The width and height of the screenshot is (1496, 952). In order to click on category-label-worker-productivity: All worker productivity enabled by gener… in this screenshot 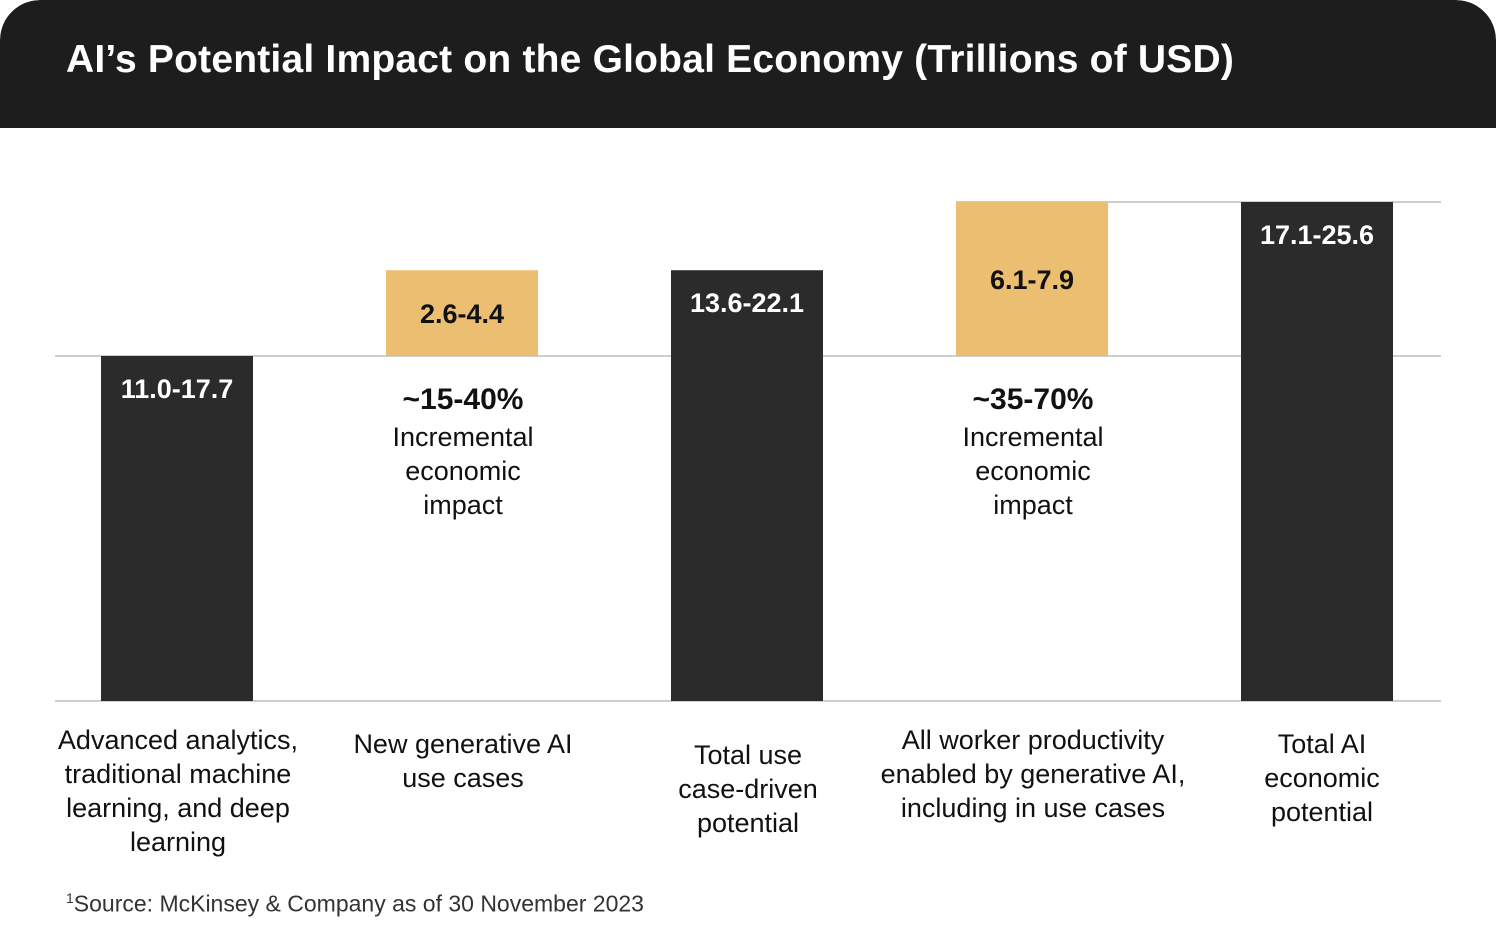, I will do `click(1033, 774)`.